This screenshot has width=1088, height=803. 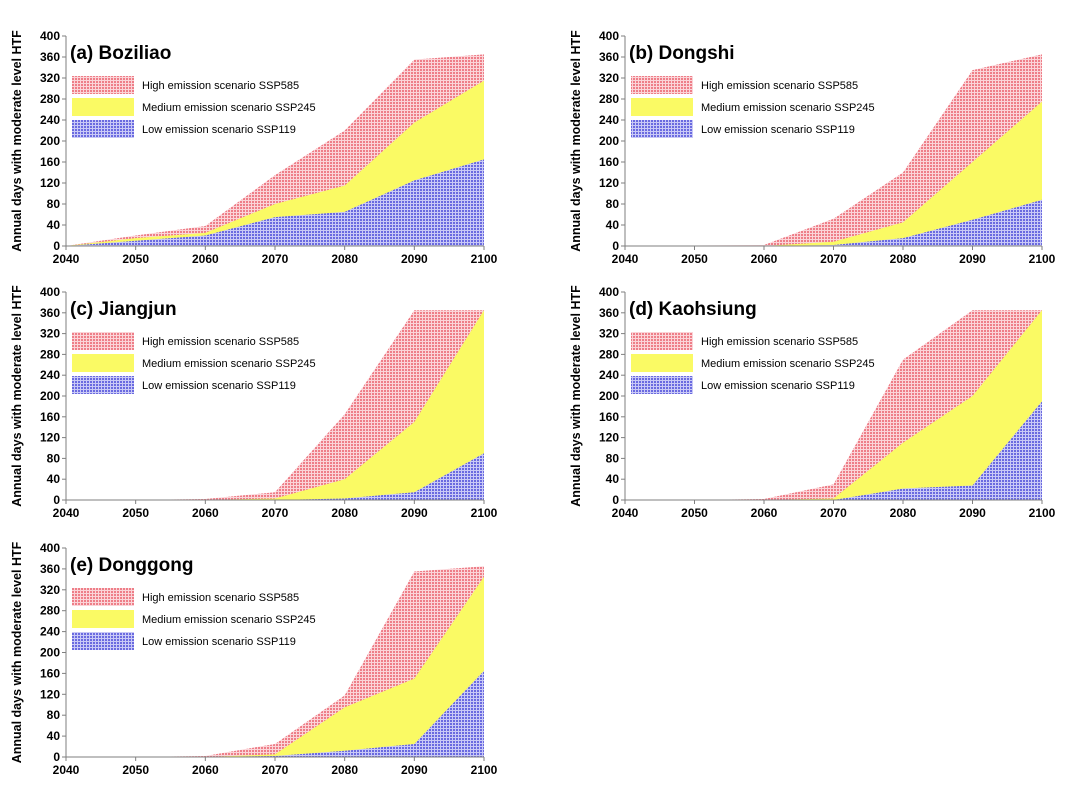 I want to click on area-series-low, so click(x=275, y=713).